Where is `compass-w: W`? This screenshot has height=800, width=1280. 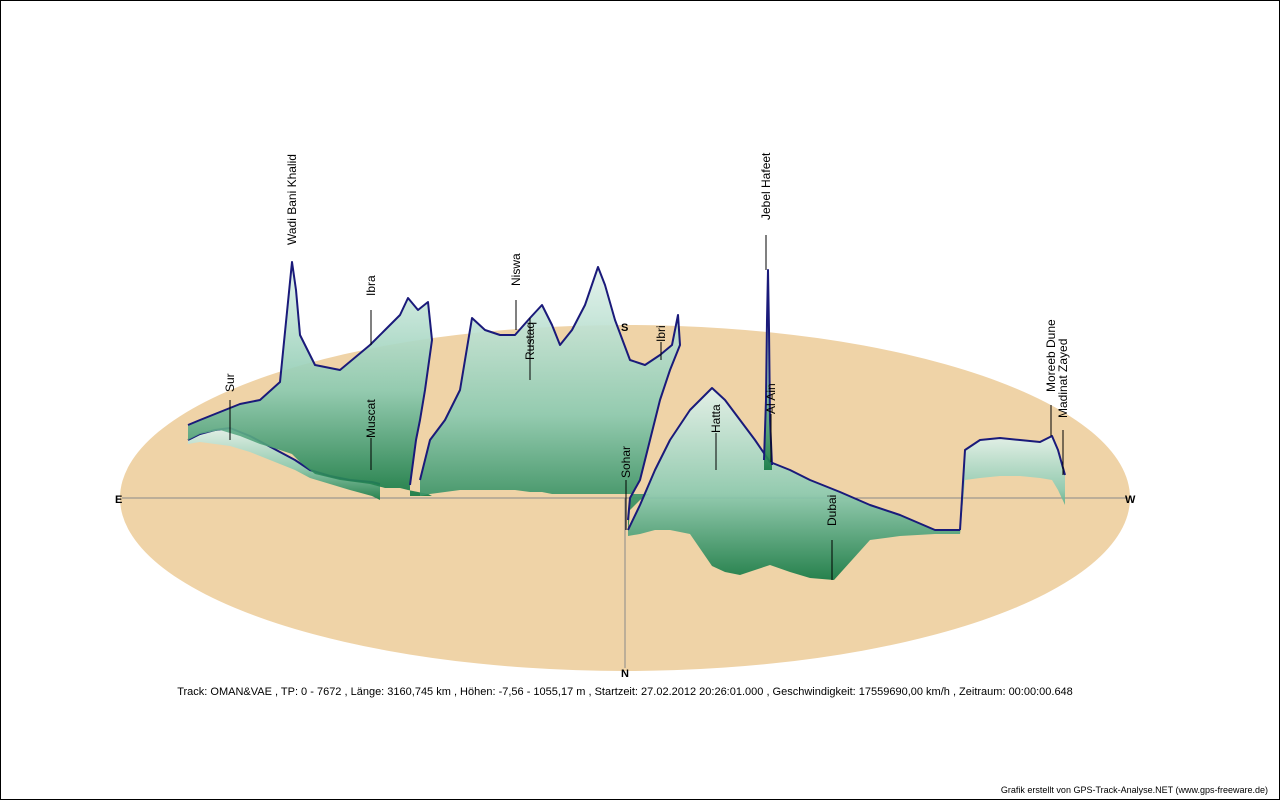
compass-w: W is located at coordinates (1130, 500).